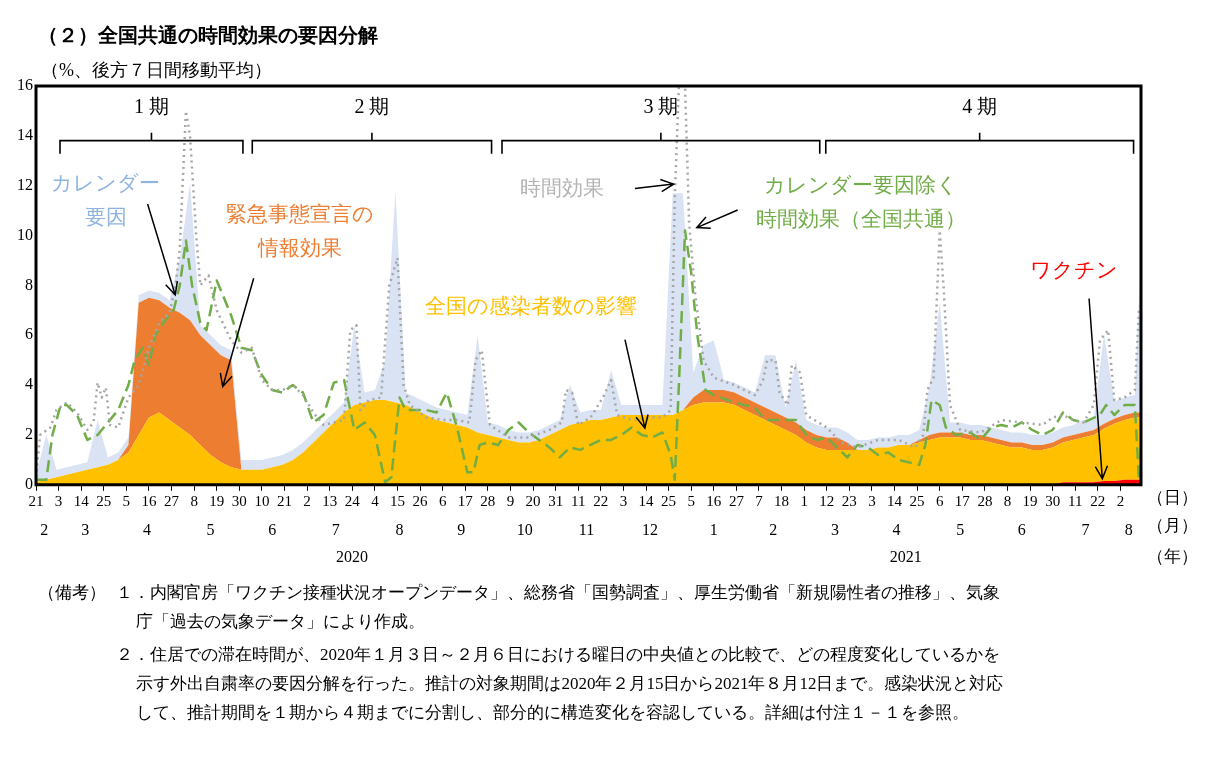 The height and width of the screenshot is (771, 1219). What do you see at coordinates (420, 500) in the screenshot?
I see `x-tick-label: 26` at bounding box center [420, 500].